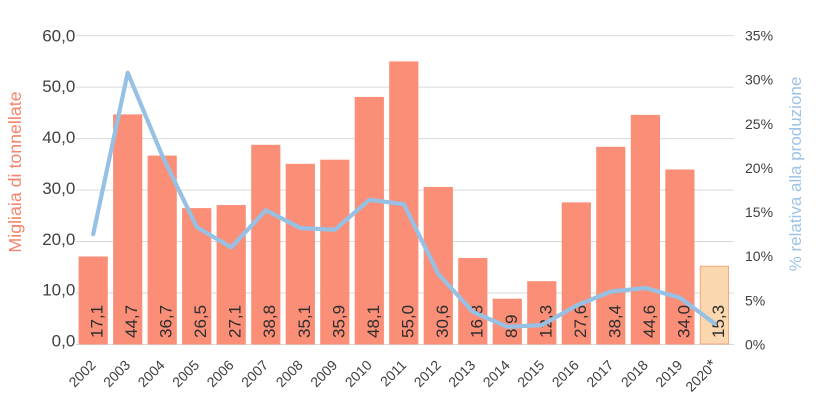 Image resolution: width=820 pixels, height=405 pixels. Describe the element at coordinates (718, 321) in the screenshot. I see `svg-text: 15,3` at that location.